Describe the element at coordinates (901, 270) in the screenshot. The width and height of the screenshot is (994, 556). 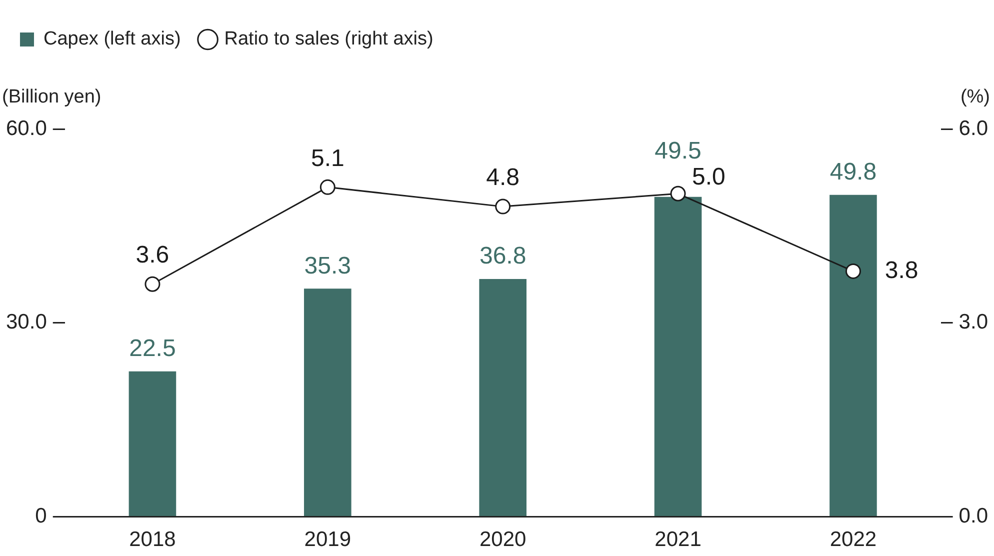
I see `data-label: 3.8` at that location.